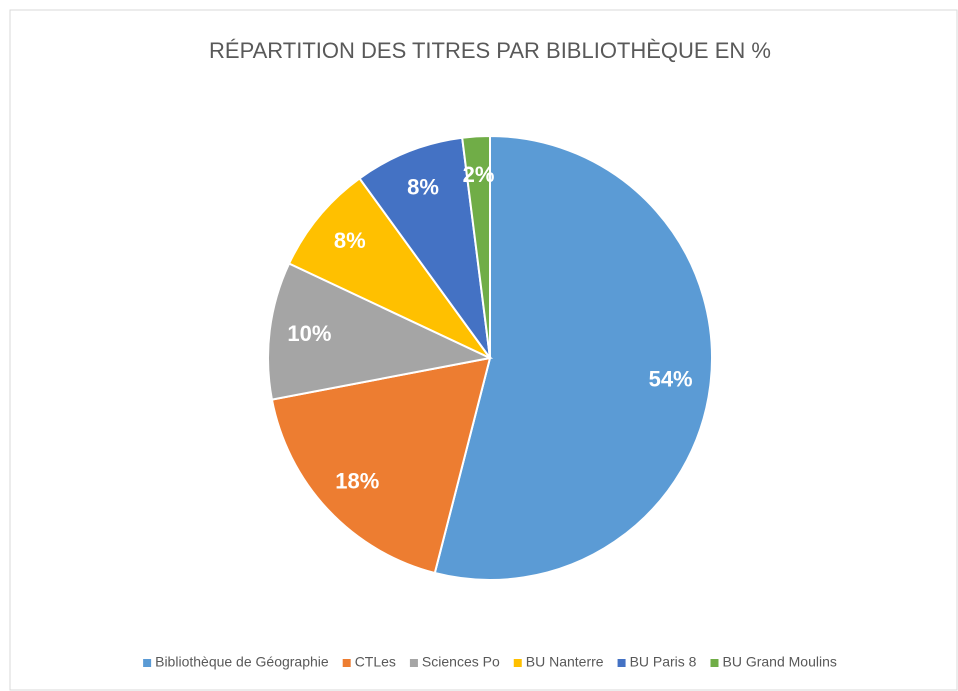  I want to click on data-label: 10%, so click(309, 333).